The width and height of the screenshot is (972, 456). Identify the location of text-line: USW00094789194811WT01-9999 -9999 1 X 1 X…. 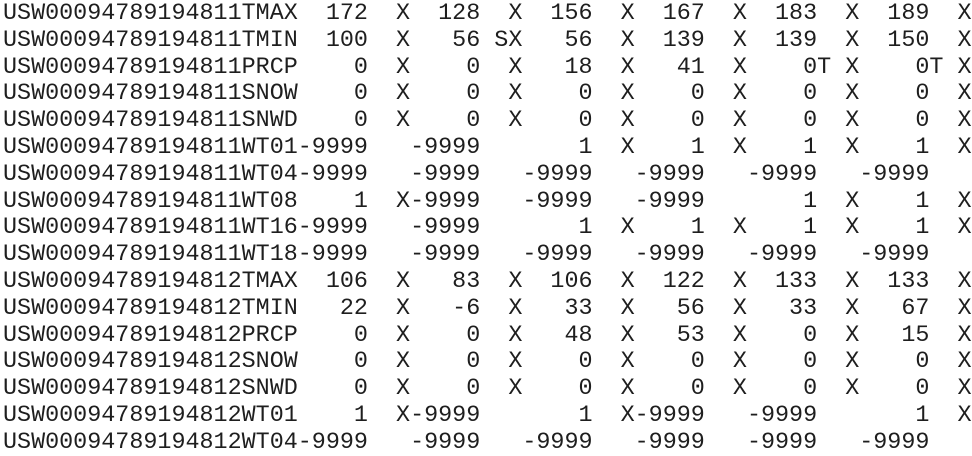
(487, 147).